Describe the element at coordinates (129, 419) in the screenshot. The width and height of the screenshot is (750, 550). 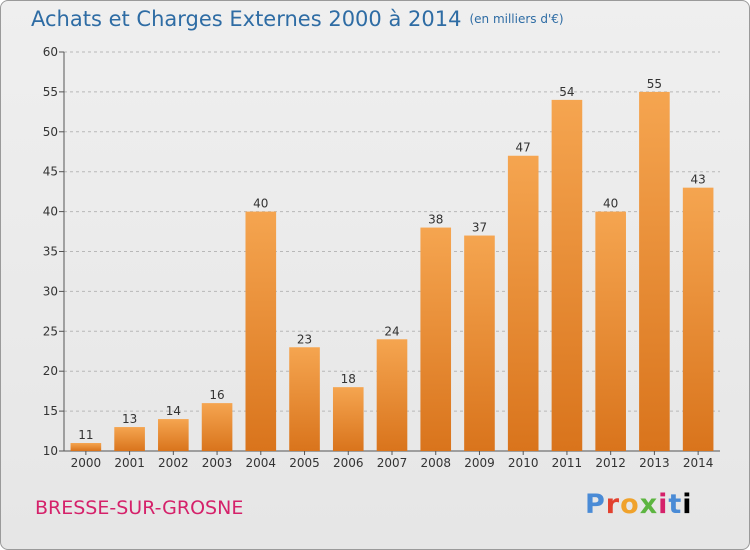
I see `data-label: 13` at that location.